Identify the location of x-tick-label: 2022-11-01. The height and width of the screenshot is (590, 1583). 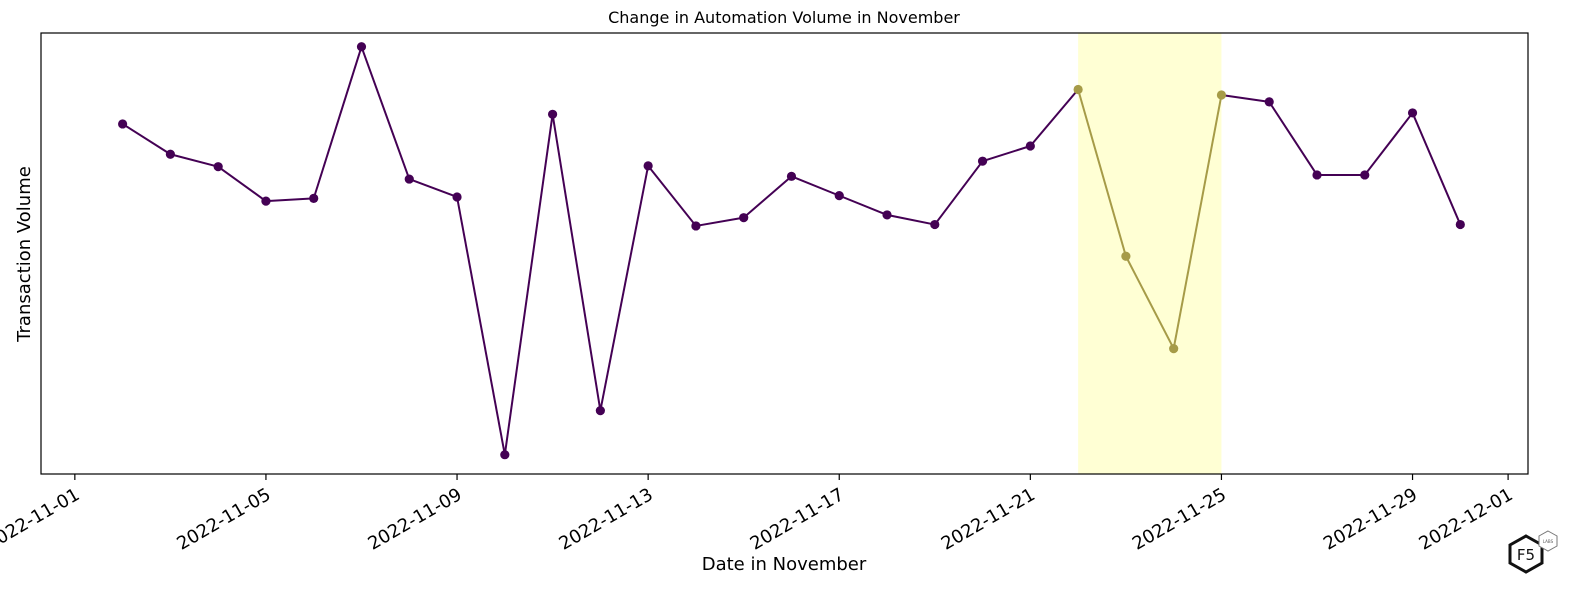
(41, 519).